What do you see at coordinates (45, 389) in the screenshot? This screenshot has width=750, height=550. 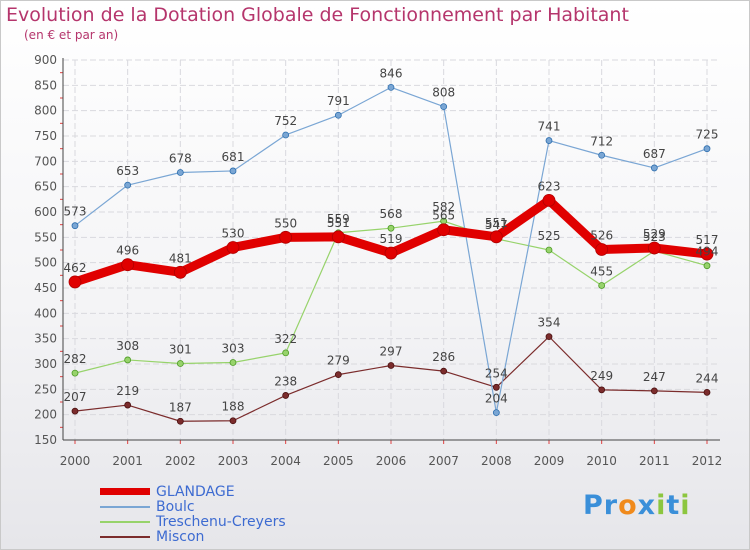 I see `y-tick-label: 250` at bounding box center [45, 389].